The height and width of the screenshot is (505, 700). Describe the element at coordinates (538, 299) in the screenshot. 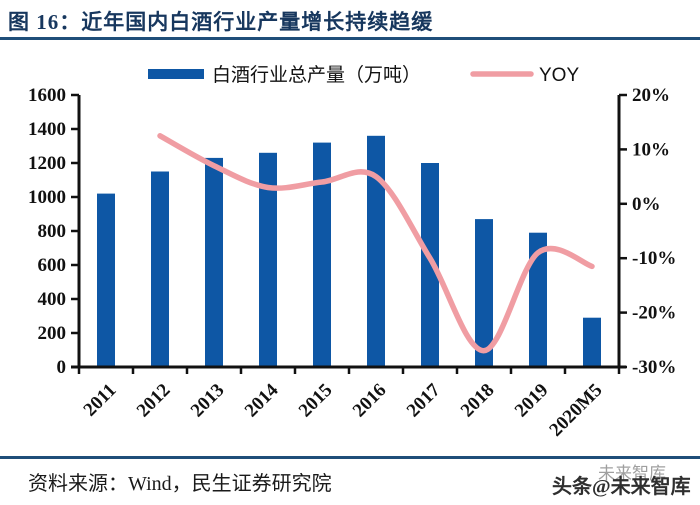

I see `bar-2019` at that location.